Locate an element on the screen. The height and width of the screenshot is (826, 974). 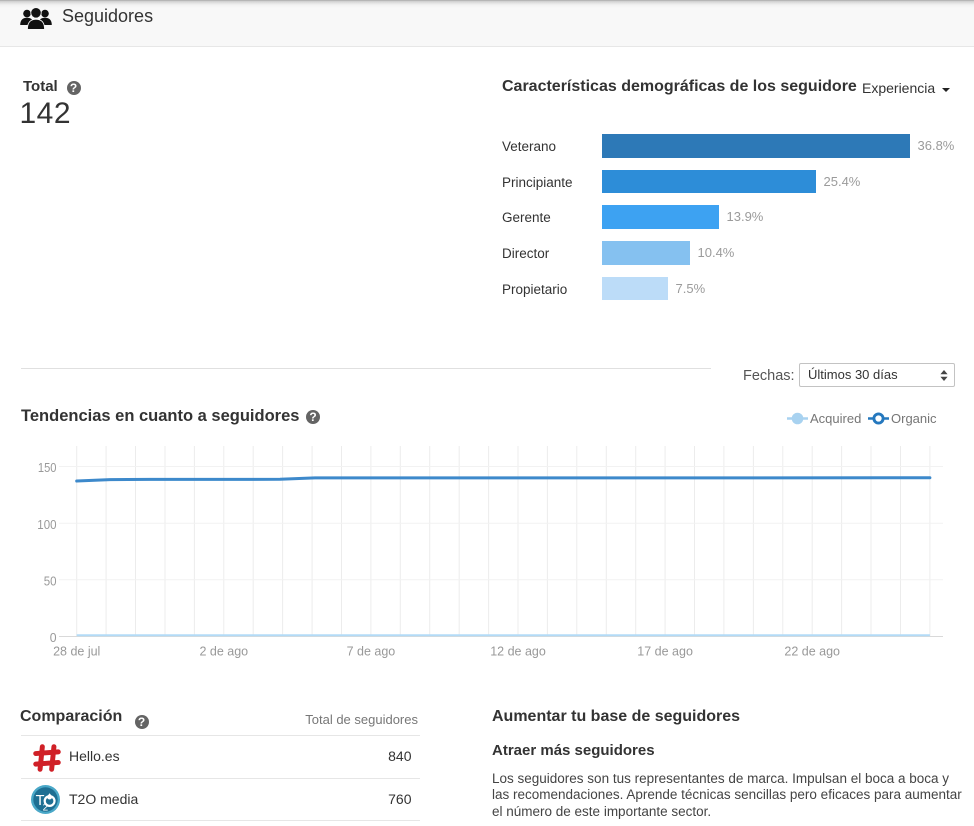
svg-text: 7 de ago is located at coordinates (371, 652).